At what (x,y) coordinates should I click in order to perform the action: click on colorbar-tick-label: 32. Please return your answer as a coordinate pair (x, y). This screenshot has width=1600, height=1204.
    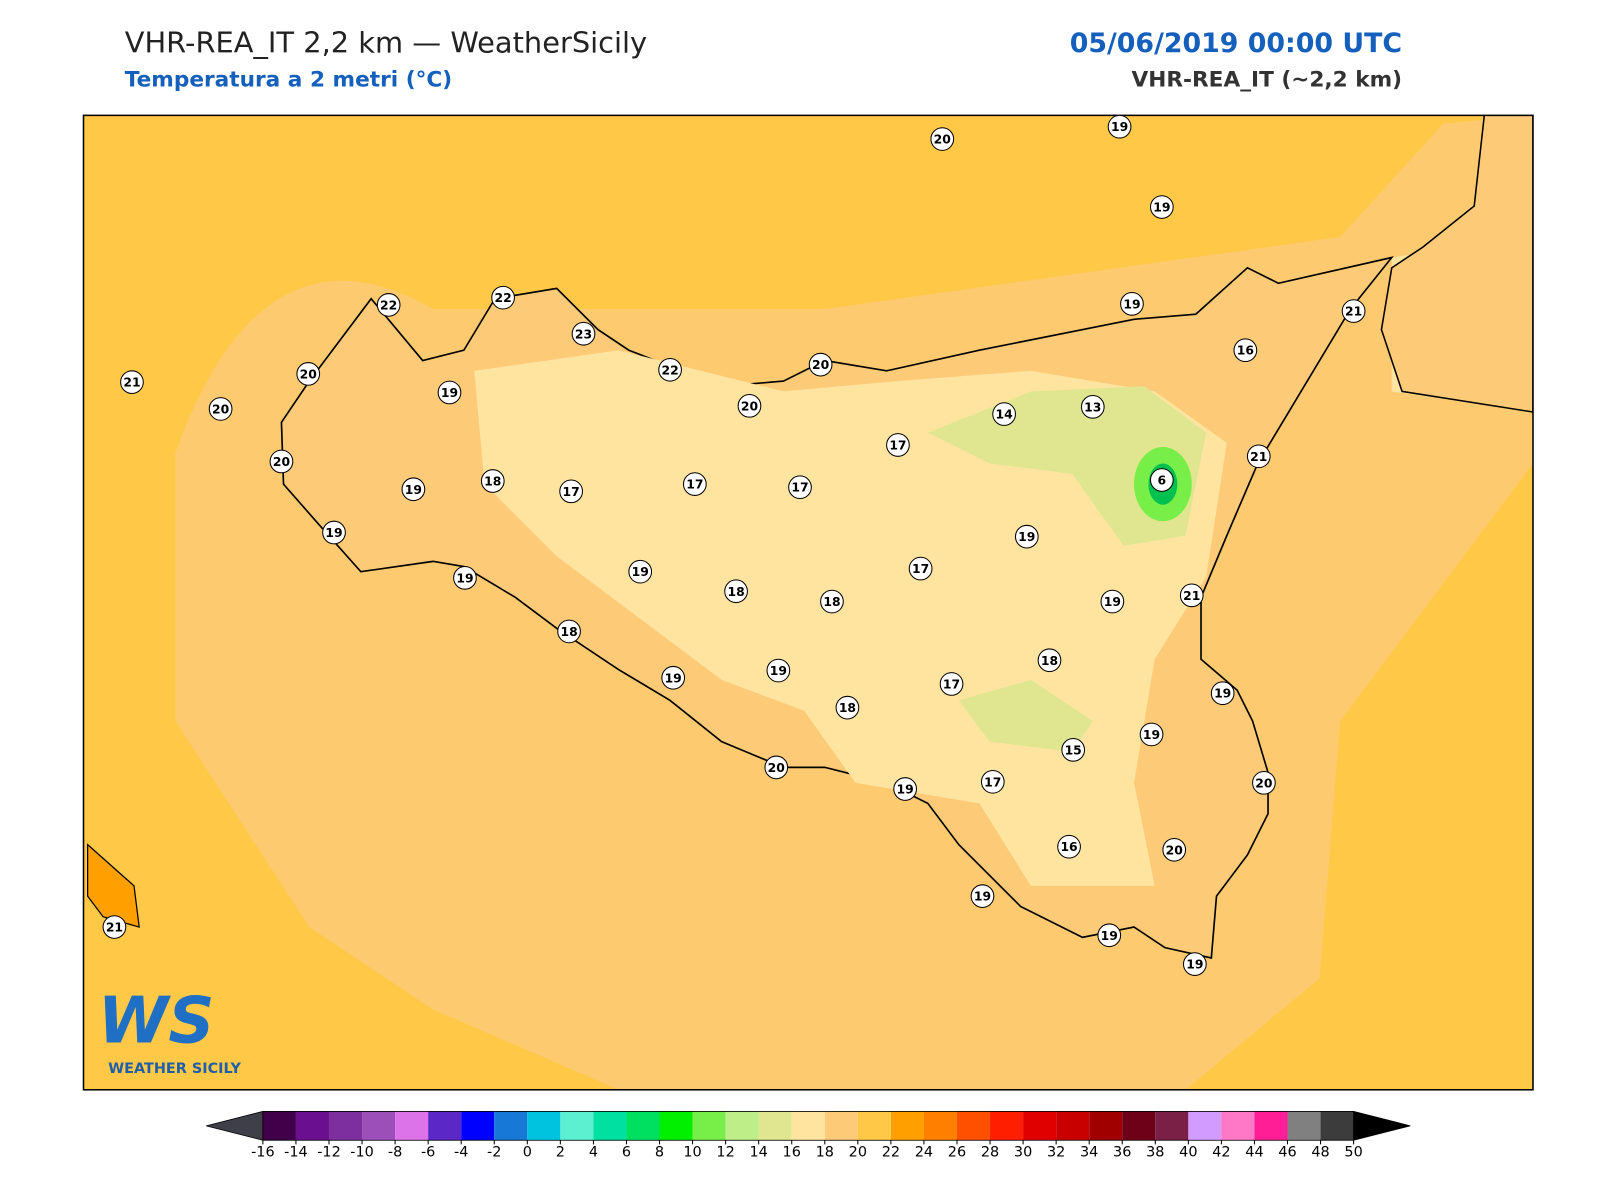
    Looking at the image, I should click on (1056, 1153).